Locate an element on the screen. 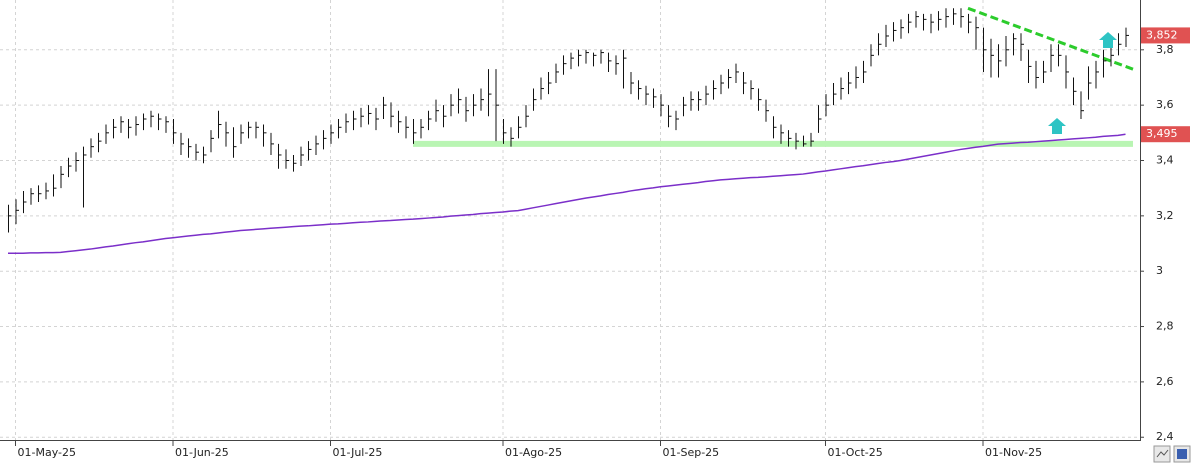 This screenshot has height=464, width=1199. price-label: 3,495 is located at coordinates (1162, 133).